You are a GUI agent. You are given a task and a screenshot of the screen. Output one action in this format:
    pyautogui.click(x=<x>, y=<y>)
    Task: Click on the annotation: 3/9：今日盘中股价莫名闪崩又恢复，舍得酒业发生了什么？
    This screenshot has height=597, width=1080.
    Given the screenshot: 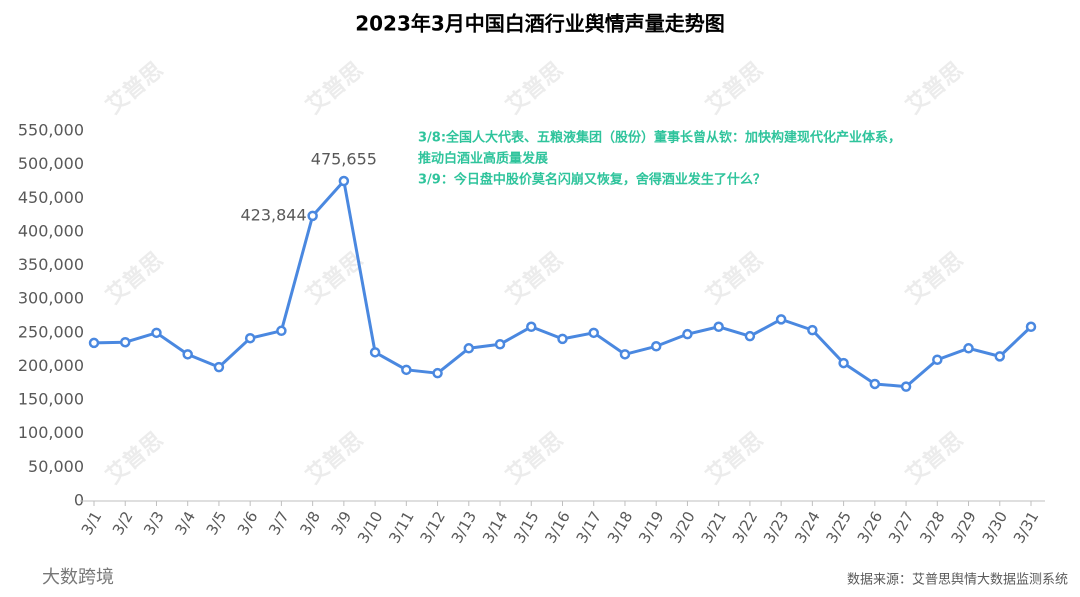 What is the action you would take?
    pyautogui.click(x=592, y=180)
    